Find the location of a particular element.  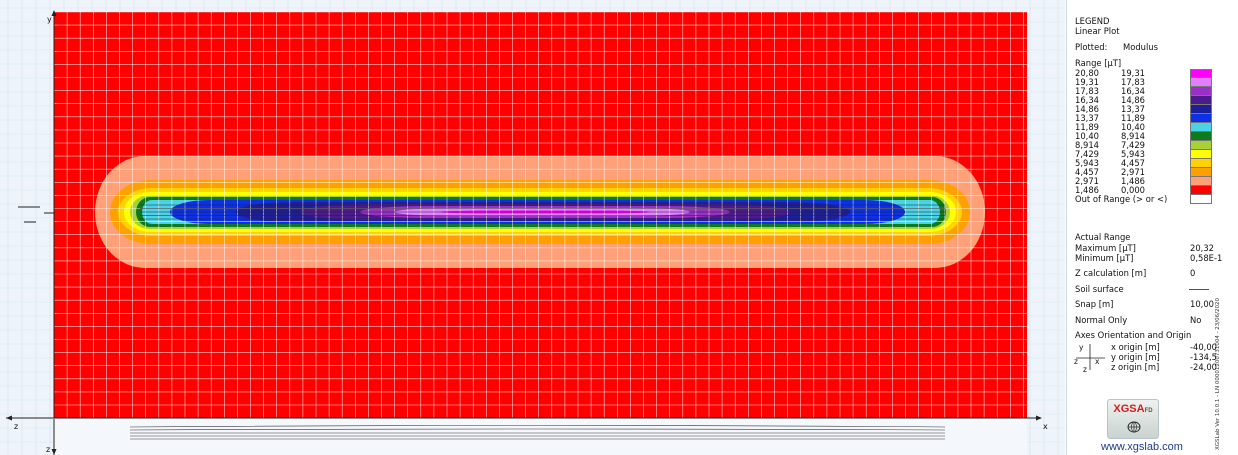

origin-value: -24,00 is located at coordinates (1203, 367).